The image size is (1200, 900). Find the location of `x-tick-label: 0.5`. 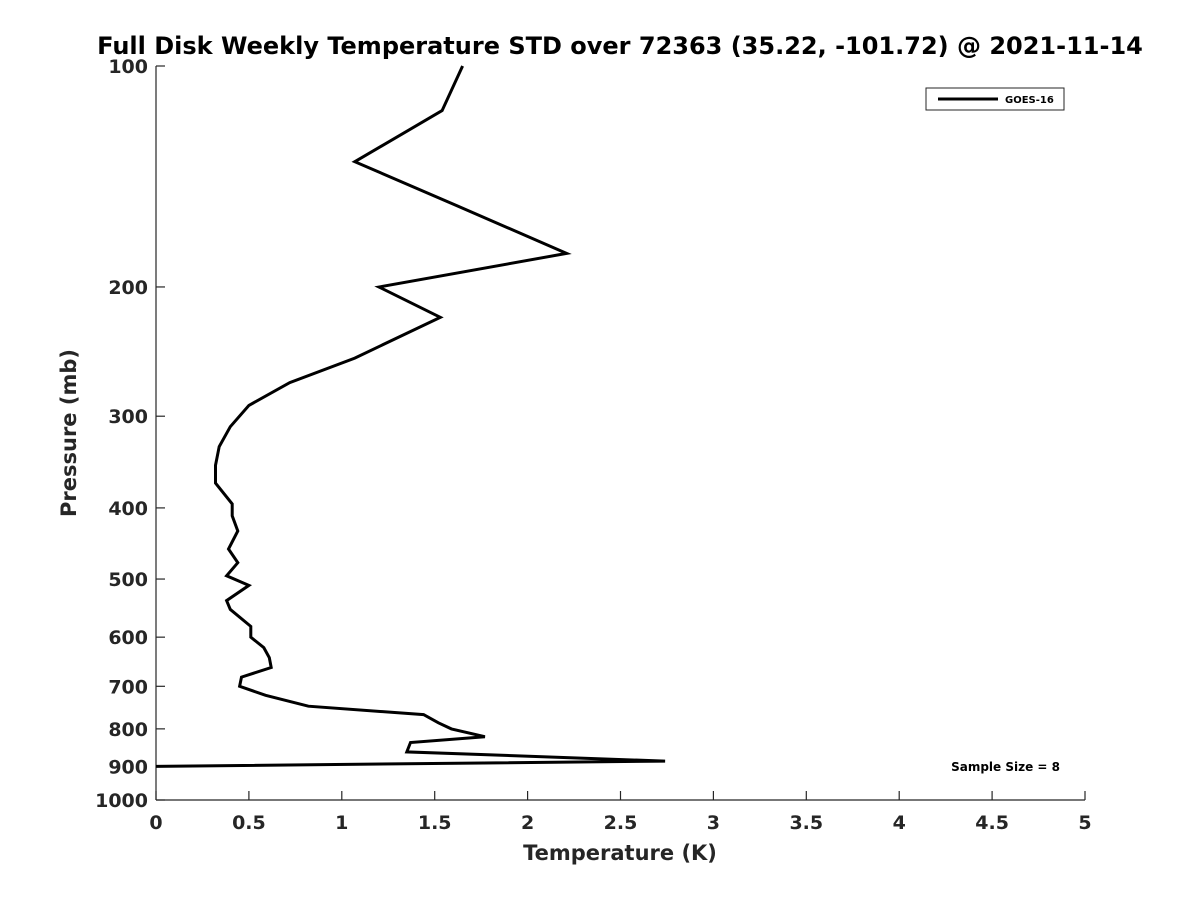

x-tick-label: 0.5 is located at coordinates (249, 823).